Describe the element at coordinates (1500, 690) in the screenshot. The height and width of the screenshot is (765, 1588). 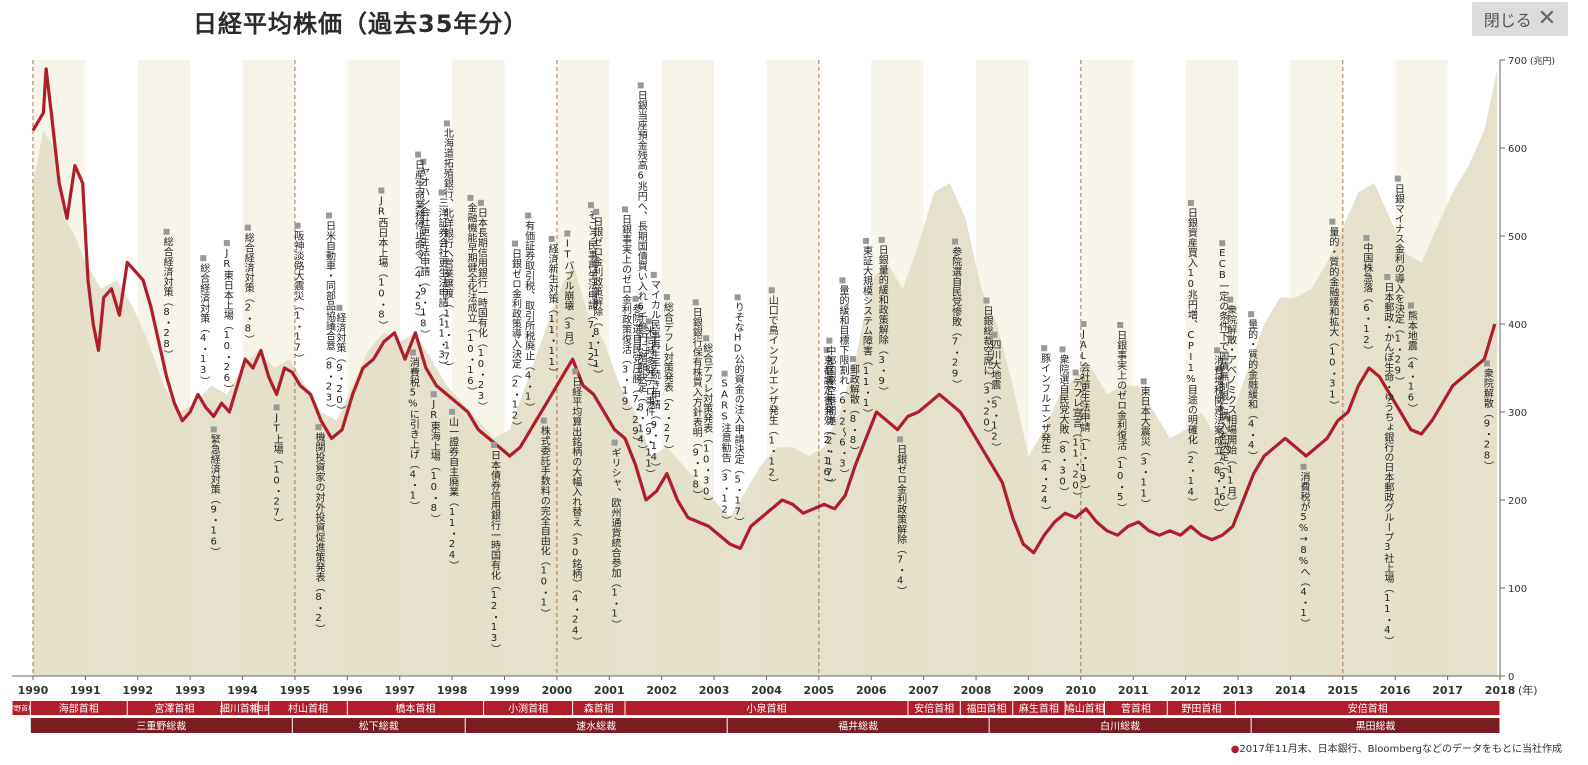
I see `x-tick-label: 2018` at that location.